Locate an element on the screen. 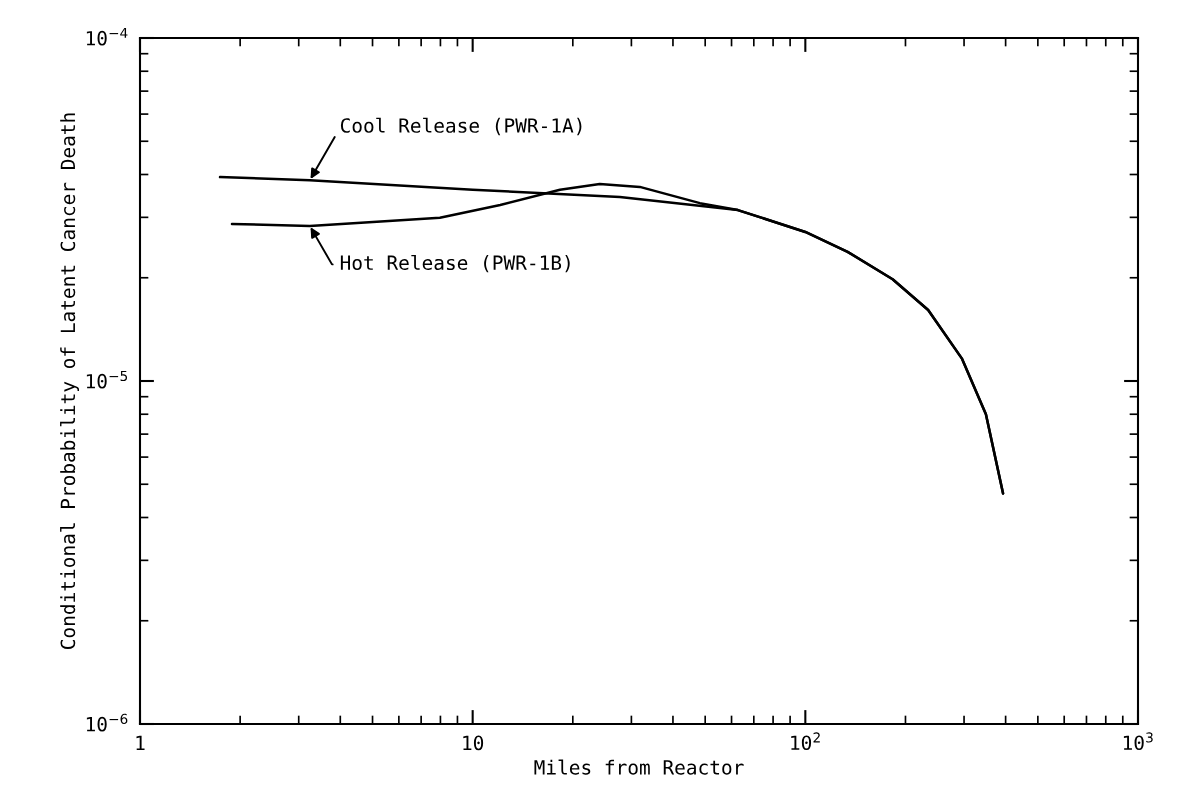  x-tick-label: 10 is located at coordinates (473, 743).